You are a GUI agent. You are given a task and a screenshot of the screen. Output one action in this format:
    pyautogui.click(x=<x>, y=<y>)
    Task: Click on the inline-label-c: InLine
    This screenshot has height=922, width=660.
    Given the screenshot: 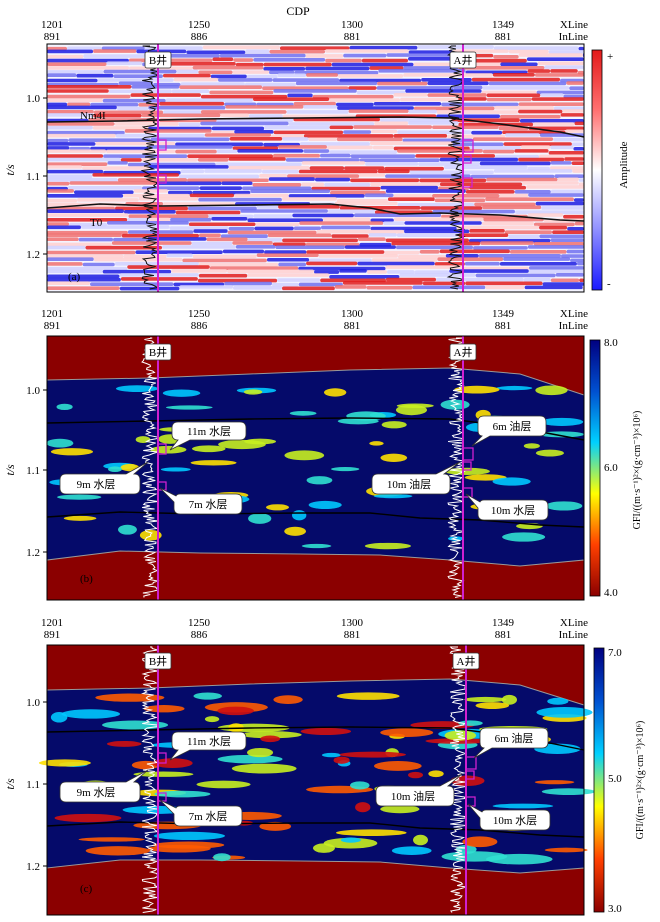 What is the action you would take?
    pyautogui.click(x=573, y=635)
    